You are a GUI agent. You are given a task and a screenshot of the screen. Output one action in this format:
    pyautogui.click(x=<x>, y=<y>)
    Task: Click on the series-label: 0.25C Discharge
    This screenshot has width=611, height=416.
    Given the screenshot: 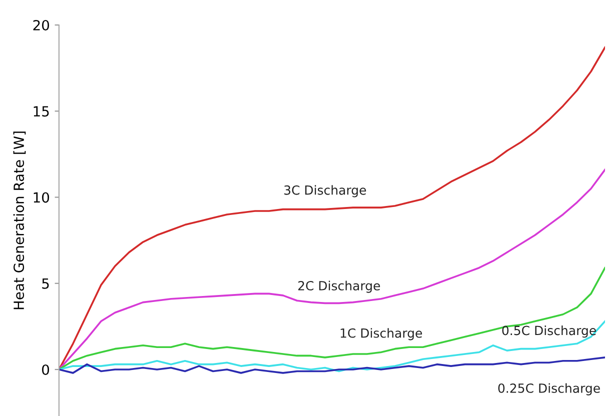 What is the action you would take?
    pyautogui.click(x=549, y=389)
    